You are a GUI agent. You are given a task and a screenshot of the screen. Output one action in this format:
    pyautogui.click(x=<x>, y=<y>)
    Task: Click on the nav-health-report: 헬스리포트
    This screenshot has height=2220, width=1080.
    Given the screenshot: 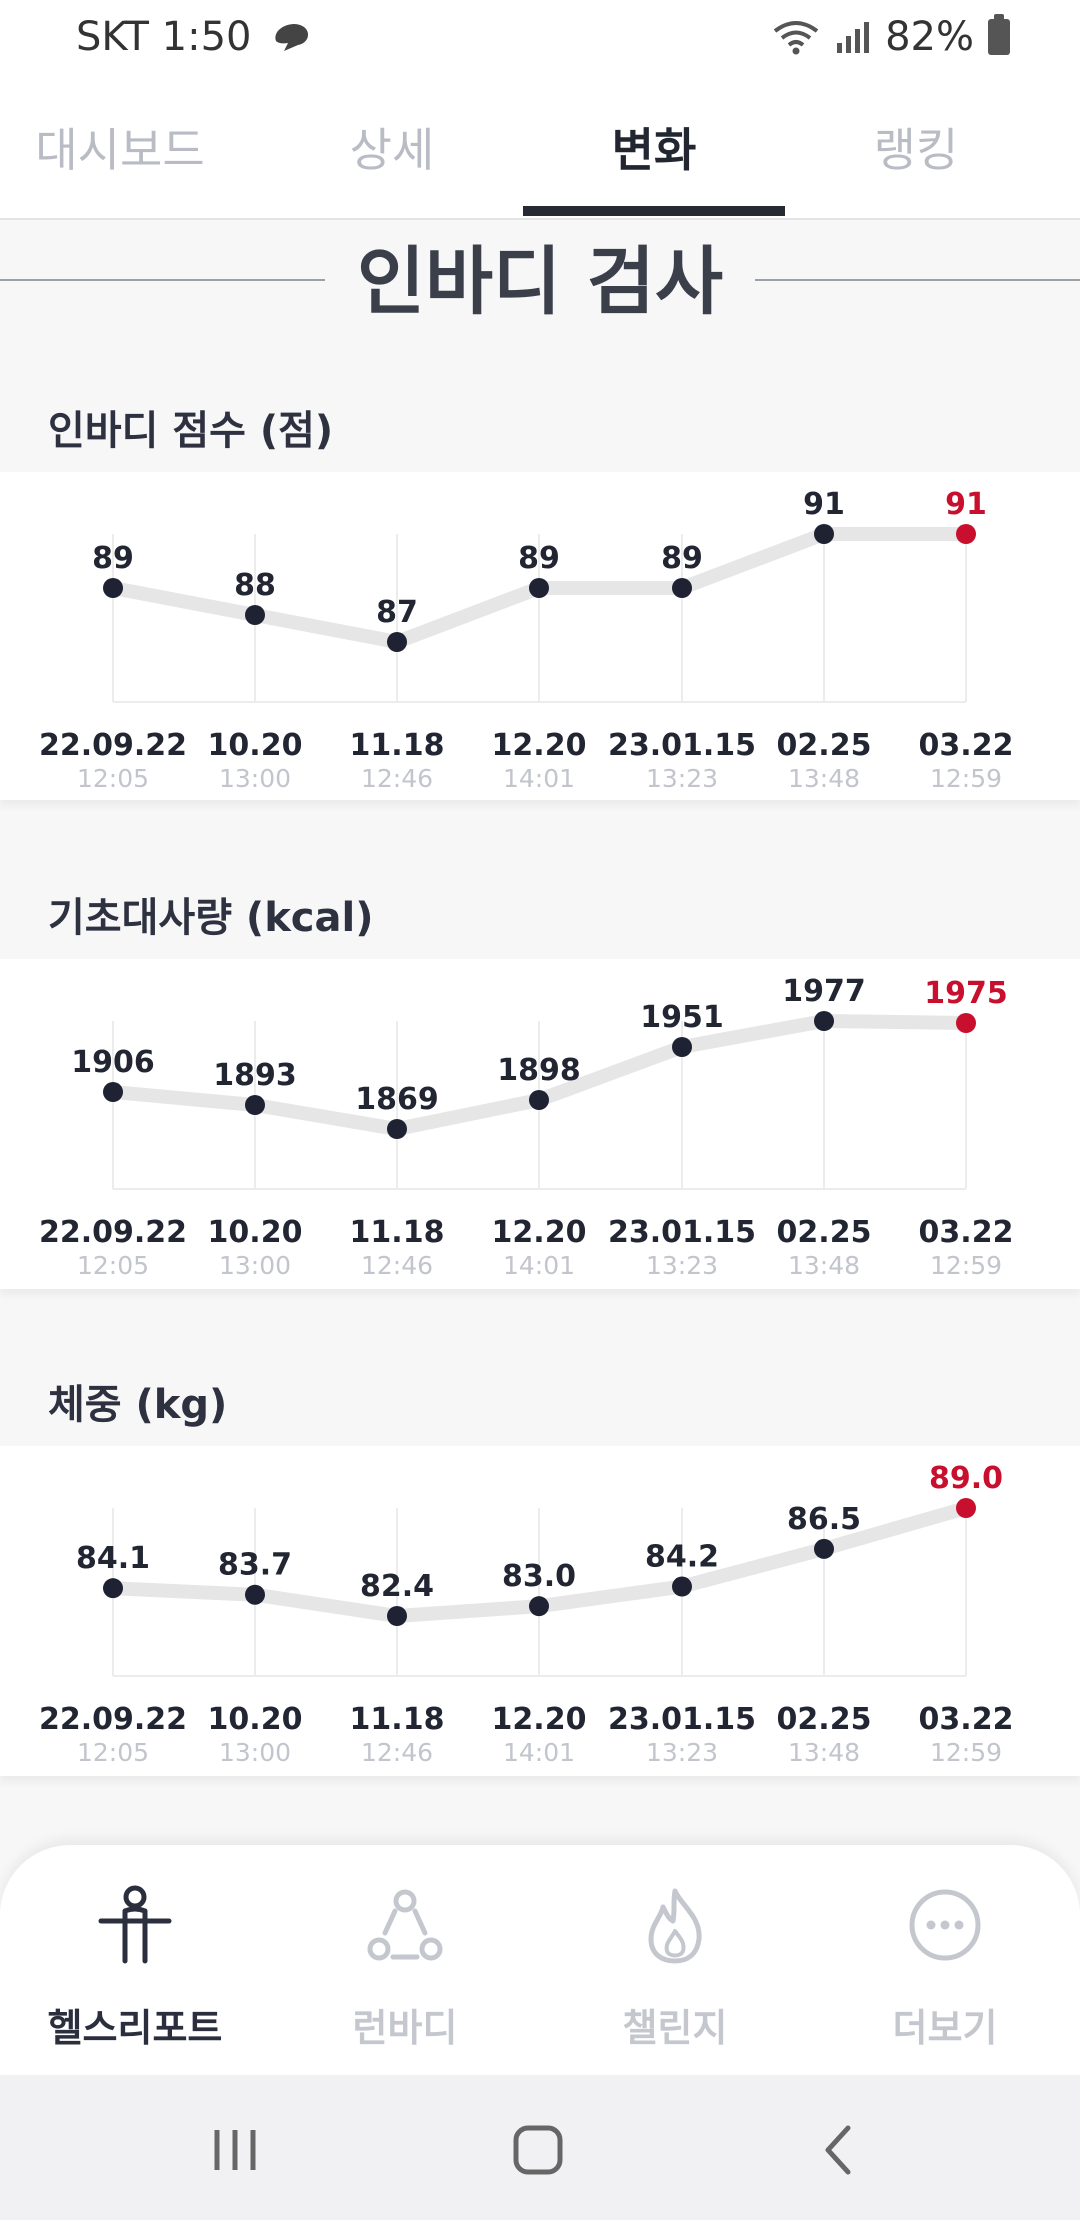 What is the action you would take?
    pyautogui.click(x=135, y=1968)
    